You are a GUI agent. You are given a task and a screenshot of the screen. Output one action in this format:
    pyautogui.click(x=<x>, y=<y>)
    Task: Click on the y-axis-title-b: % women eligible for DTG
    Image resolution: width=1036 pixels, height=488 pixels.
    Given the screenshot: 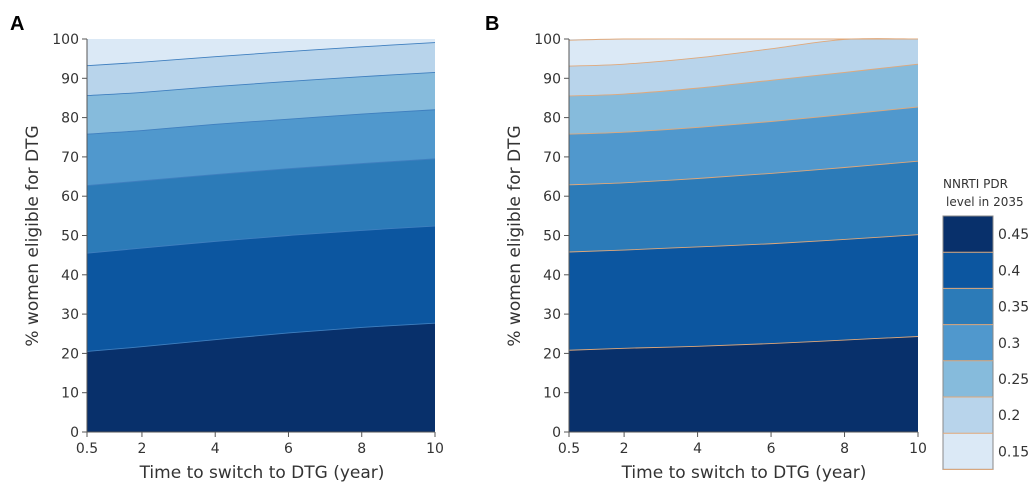 What is the action you would take?
    pyautogui.click(x=515, y=235)
    